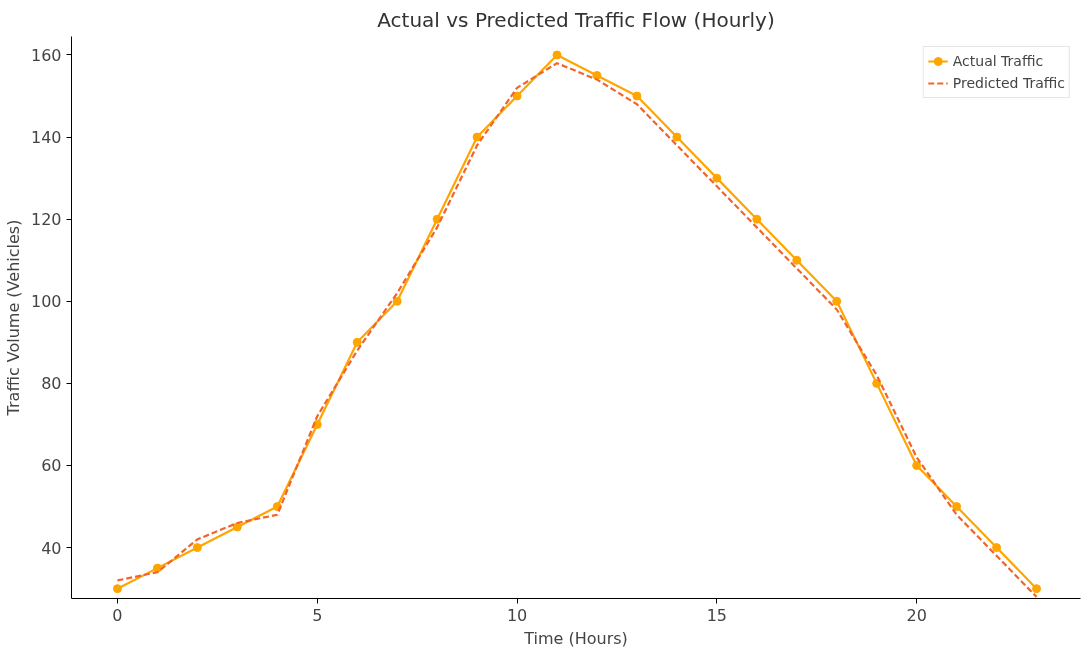 This screenshot has width=1089, height=653. What do you see at coordinates (51, 548) in the screenshot?
I see `y-tick-label: 40` at bounding box center [51, 548].